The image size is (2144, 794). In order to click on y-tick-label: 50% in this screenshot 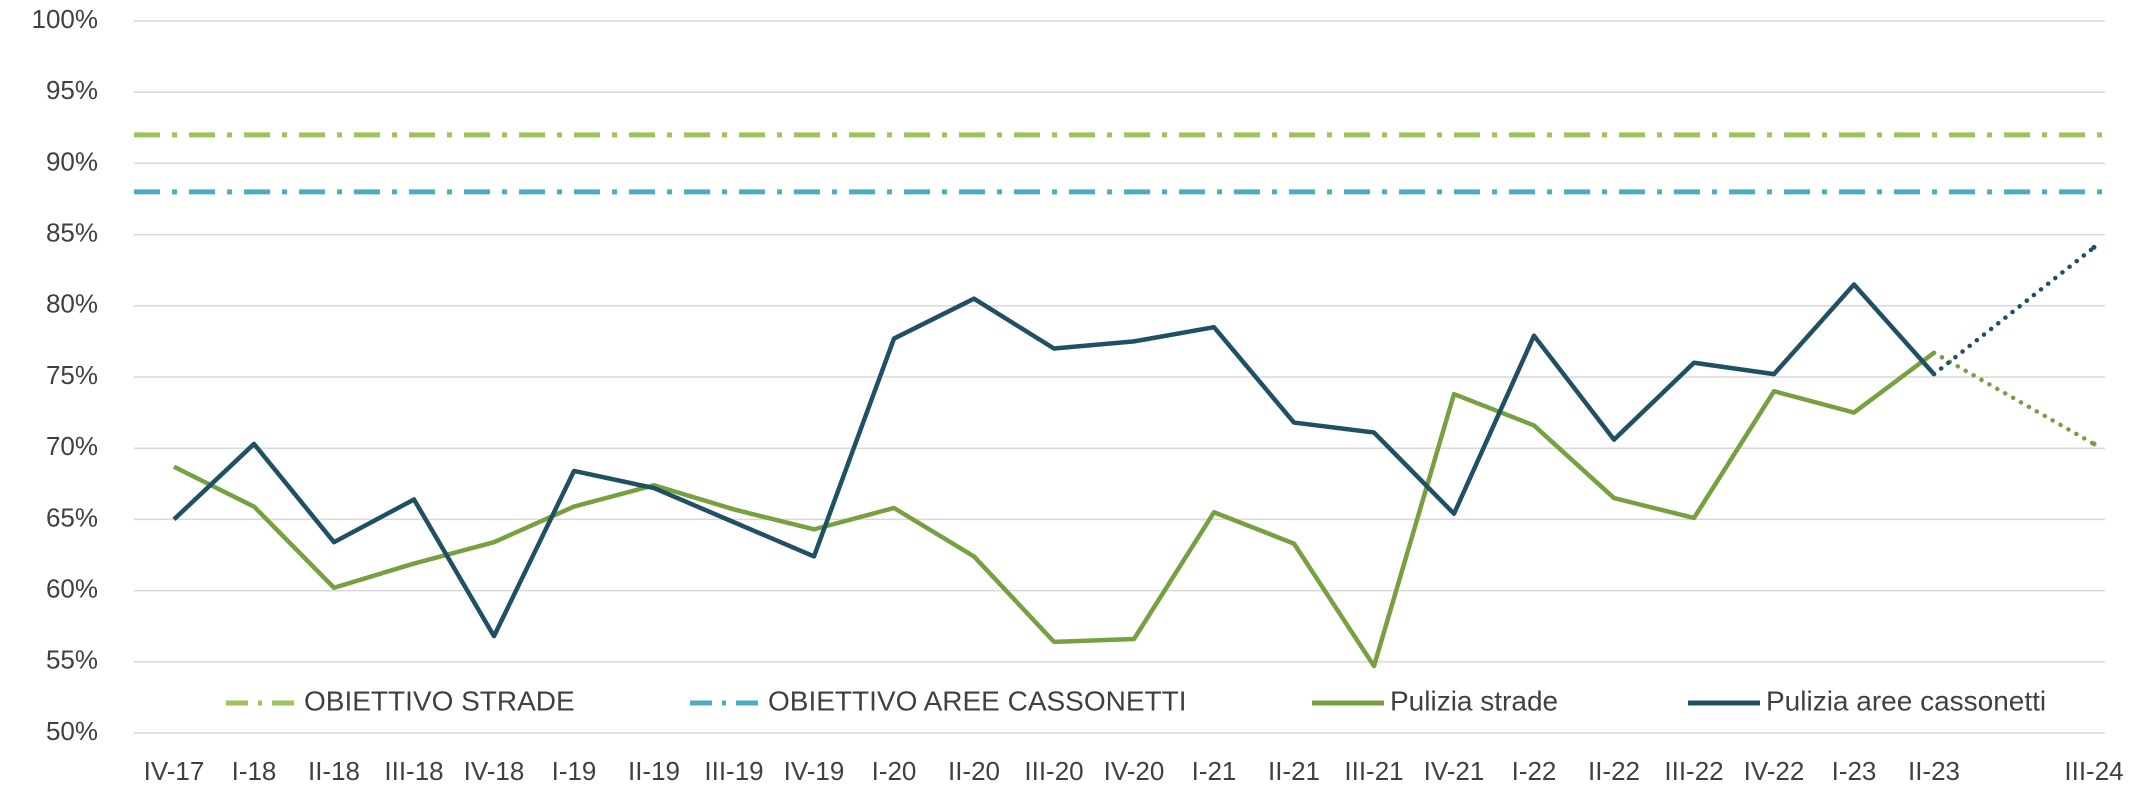, I will do `click(72, 731)`.